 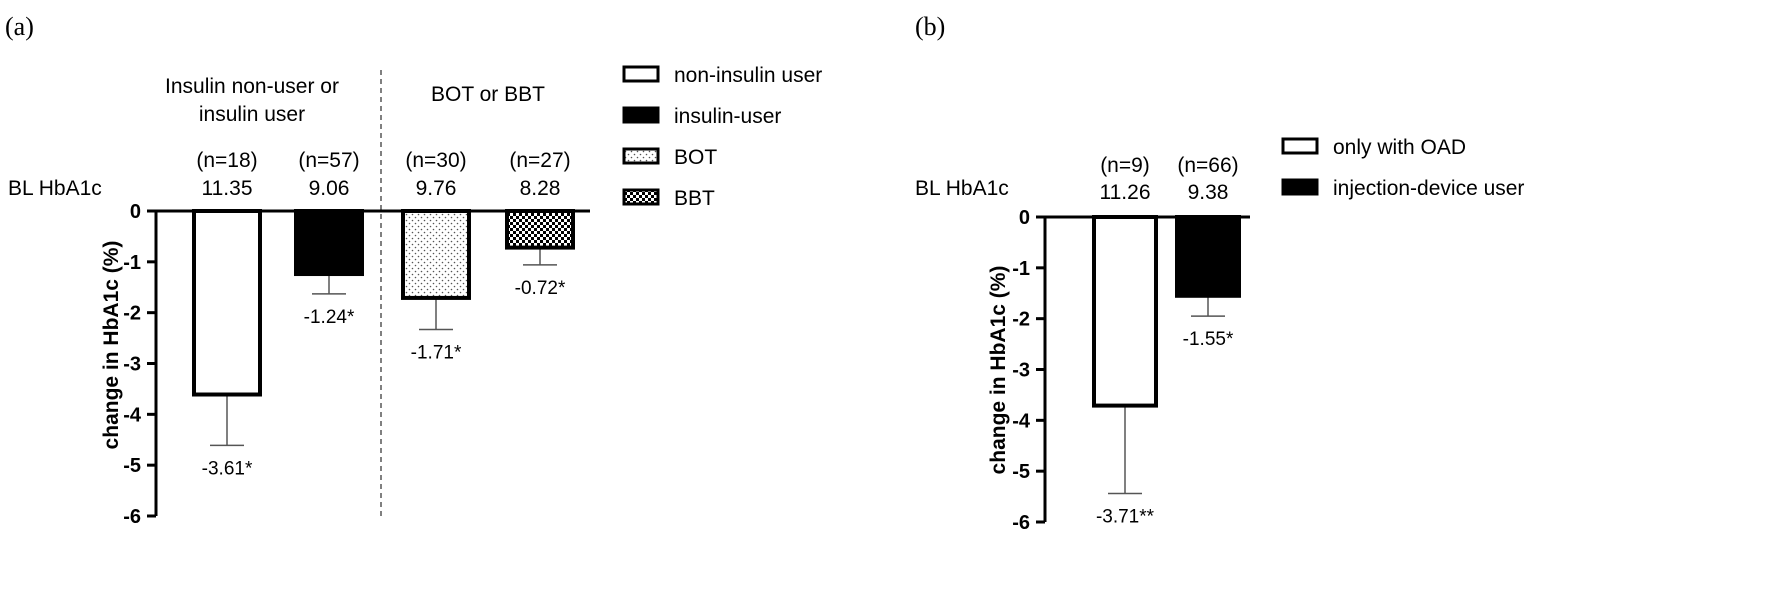 I want to click on legend-item-label: insulin-user, so click(x=727, y=116).